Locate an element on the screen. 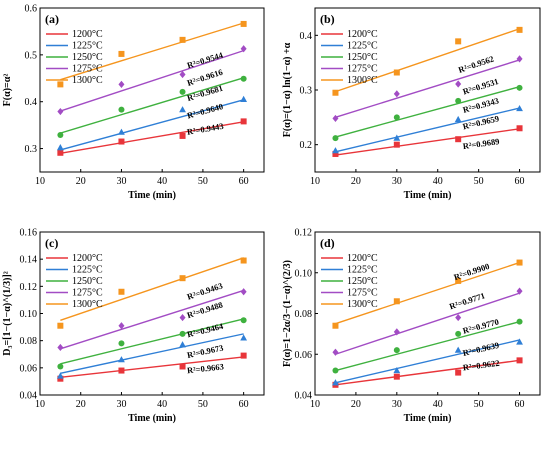 The height and width of the screenshot is (450, 550). y-tick-label: 0.6 is located at coordinates (31, 9).